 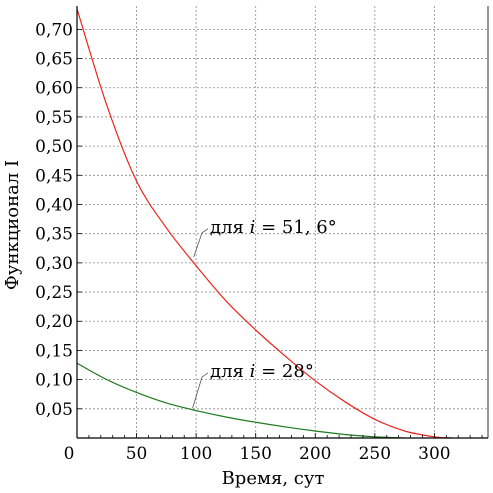 I want to click on y-tick-label: 0,20, so click(x=54, y=322).